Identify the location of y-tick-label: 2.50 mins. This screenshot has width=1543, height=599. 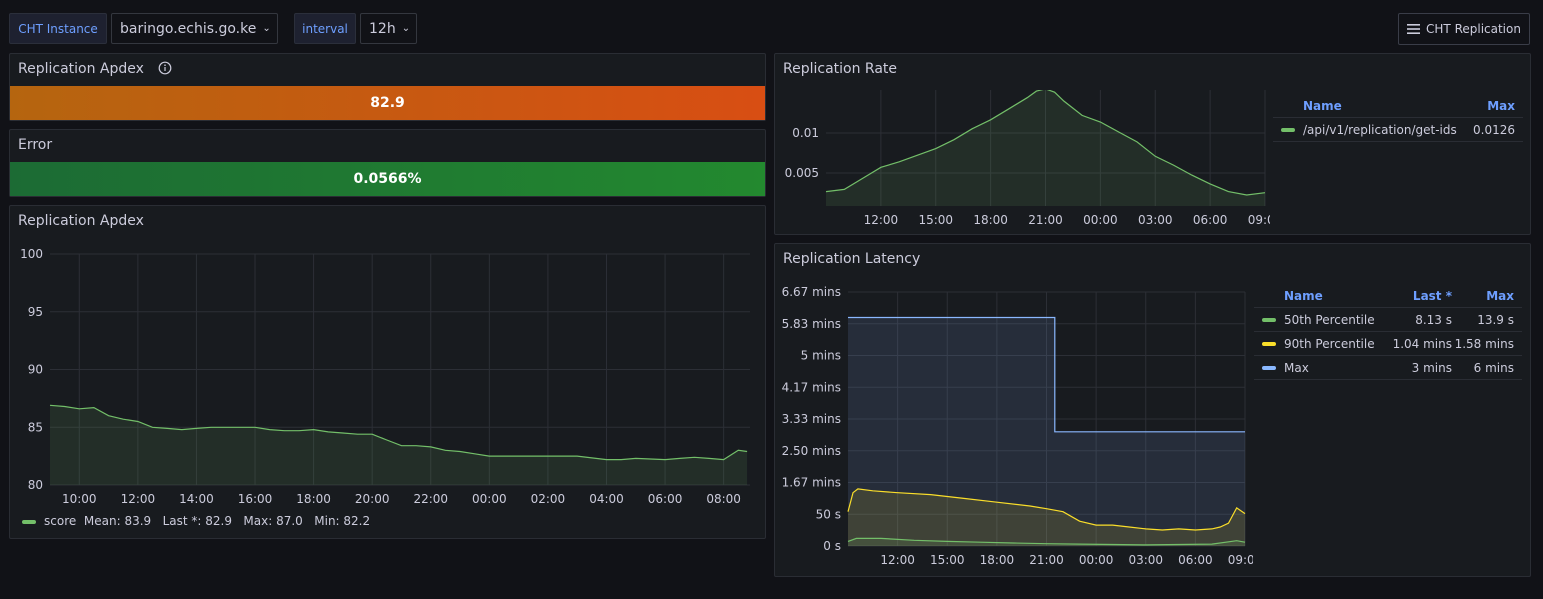
(811, 451).